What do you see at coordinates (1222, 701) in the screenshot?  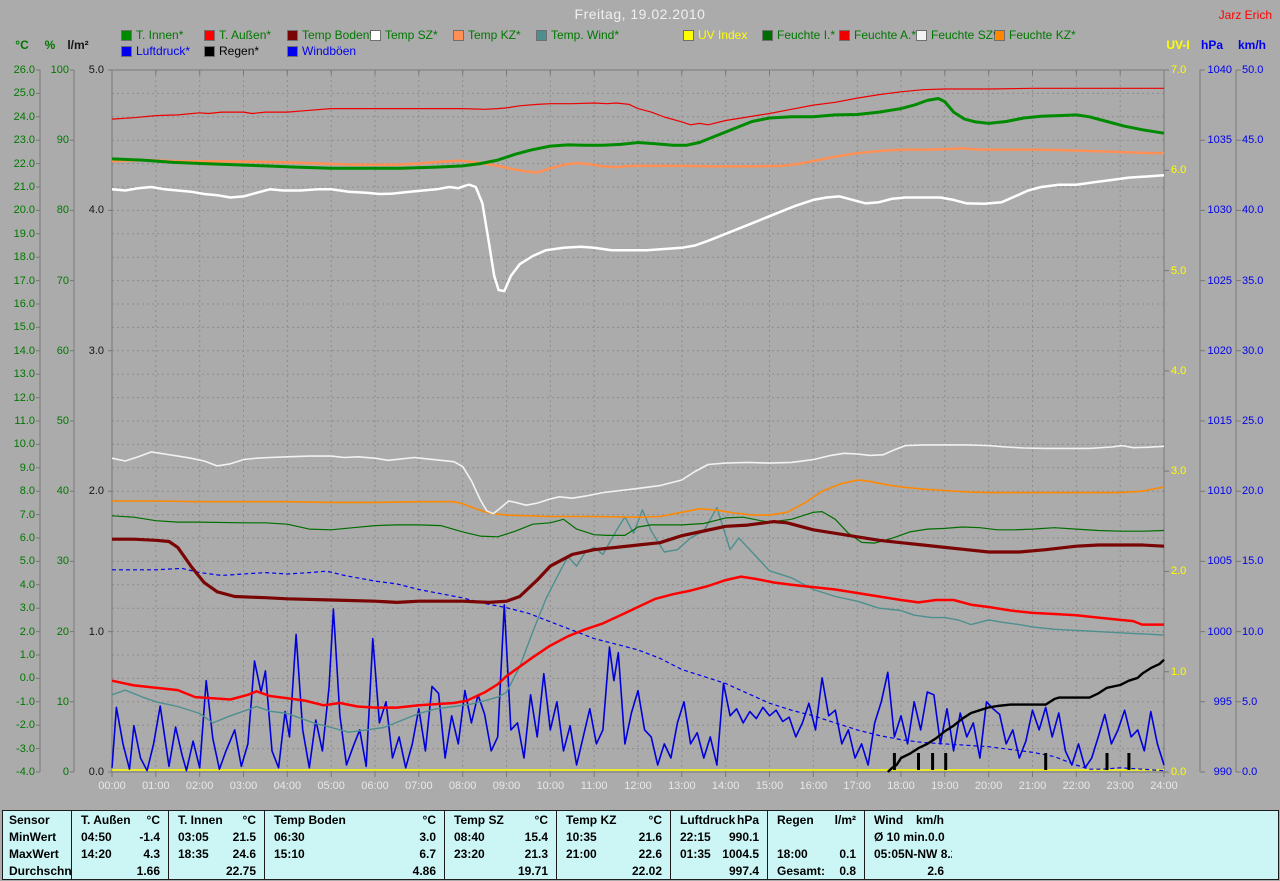 I see `tick-label-hpa: 995` at bounding box center [1222, 701].